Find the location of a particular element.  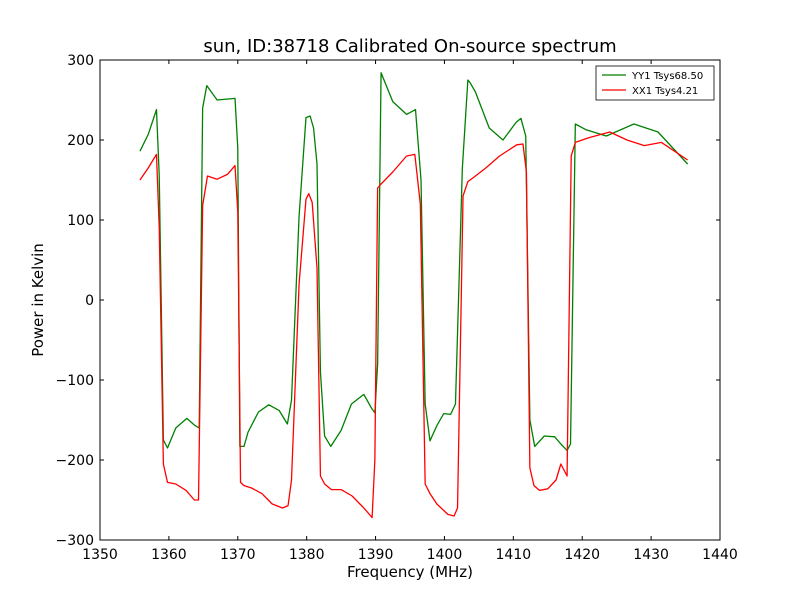

x-tick-label: 1390 is located at coordinates (376, 555).